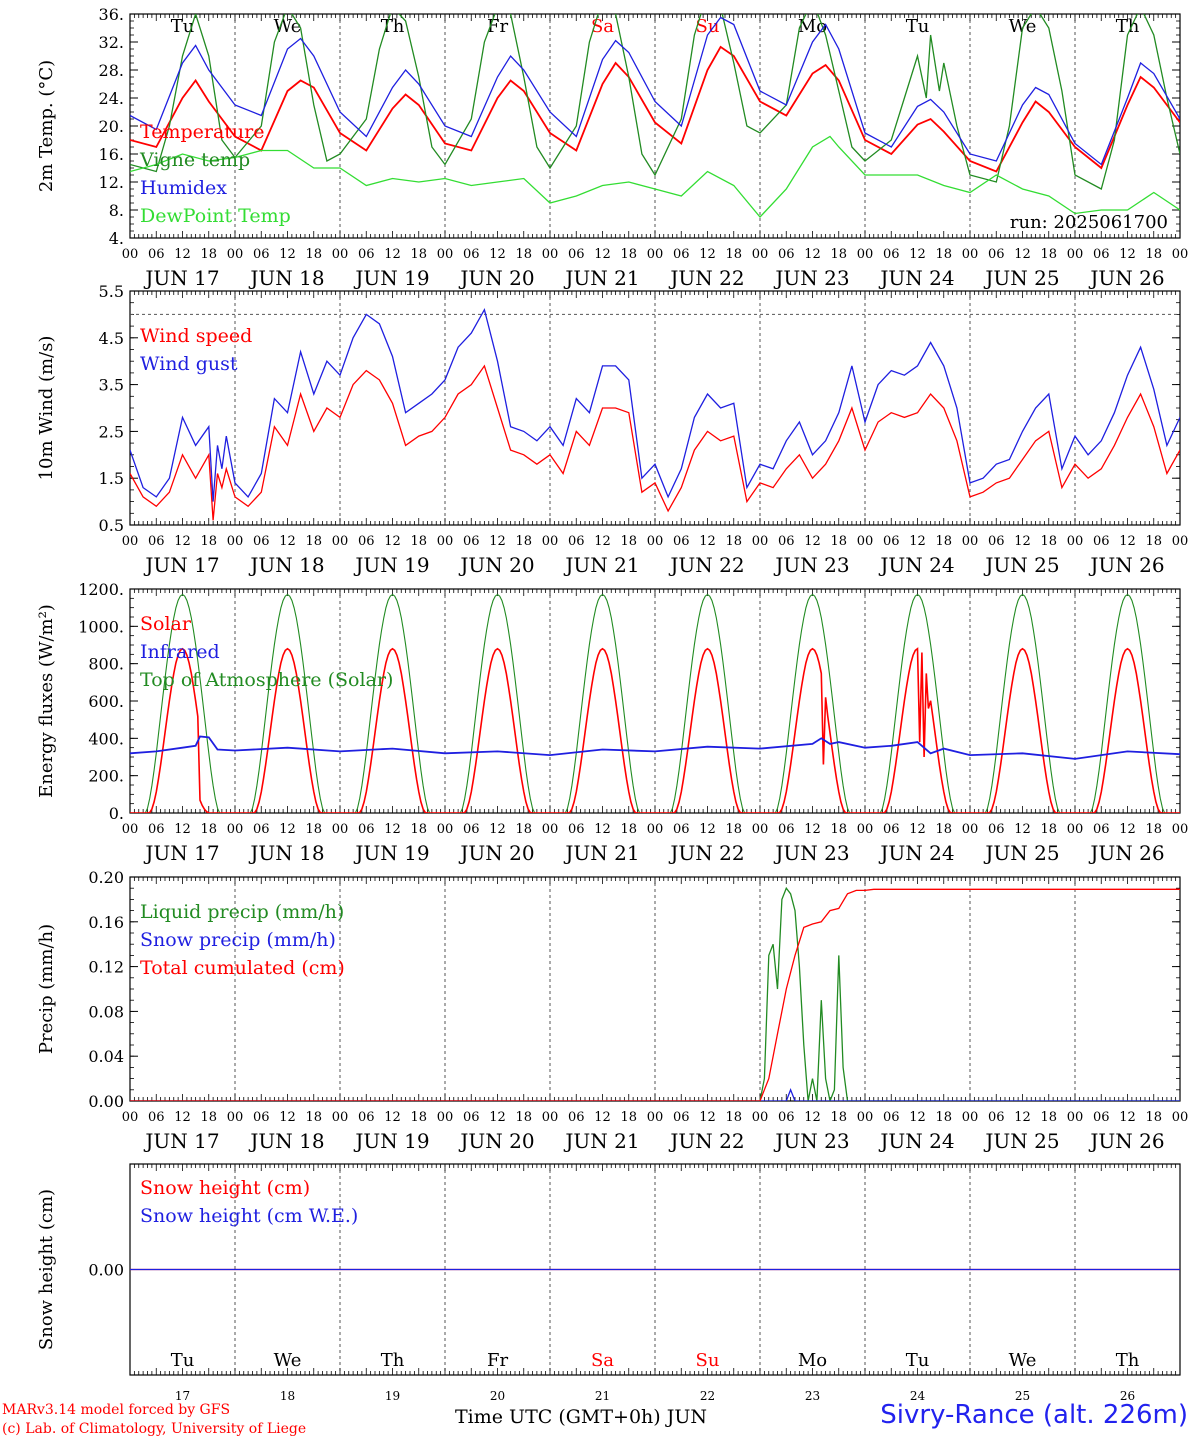 This screenshot has width=1194, height=1440. Describe the element at coordinates (602, 1396) in the screenshot. I see `day-number-label: 21` at that location.